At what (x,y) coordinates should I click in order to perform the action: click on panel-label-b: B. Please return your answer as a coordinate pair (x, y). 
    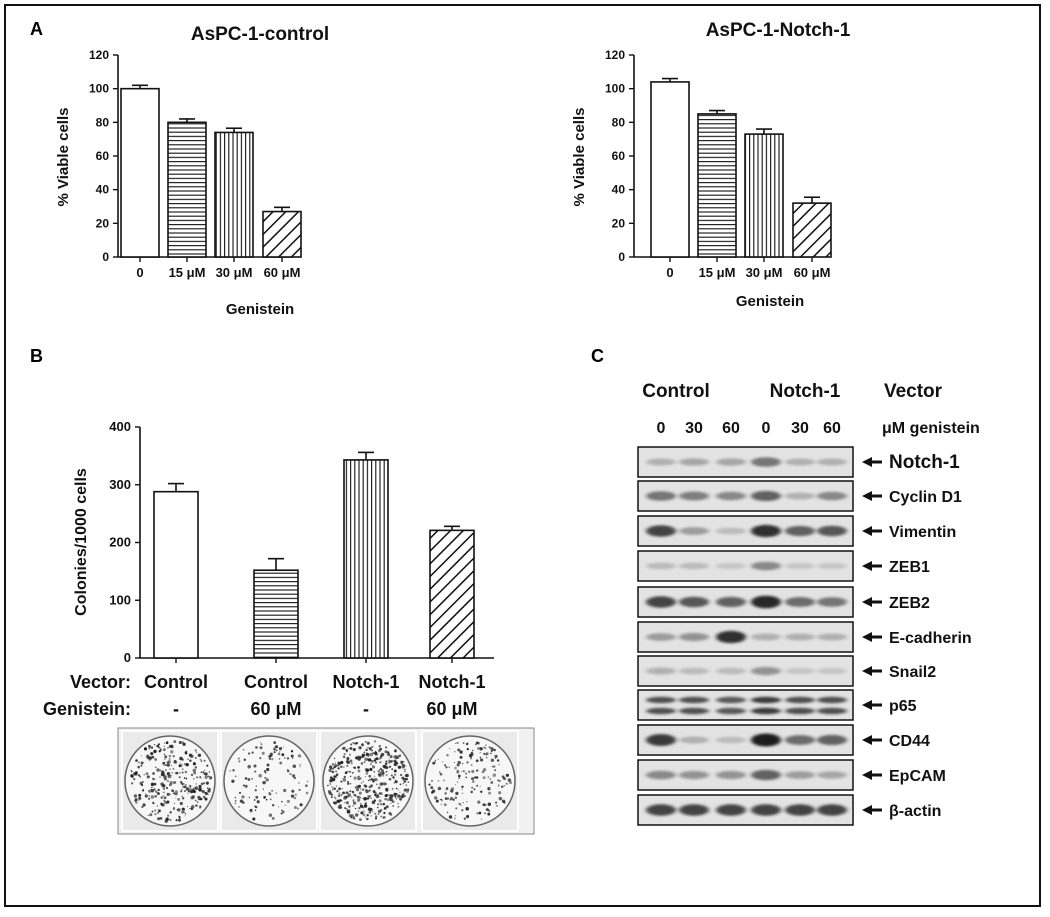
    Looking at the image, I should click on (36, 356).